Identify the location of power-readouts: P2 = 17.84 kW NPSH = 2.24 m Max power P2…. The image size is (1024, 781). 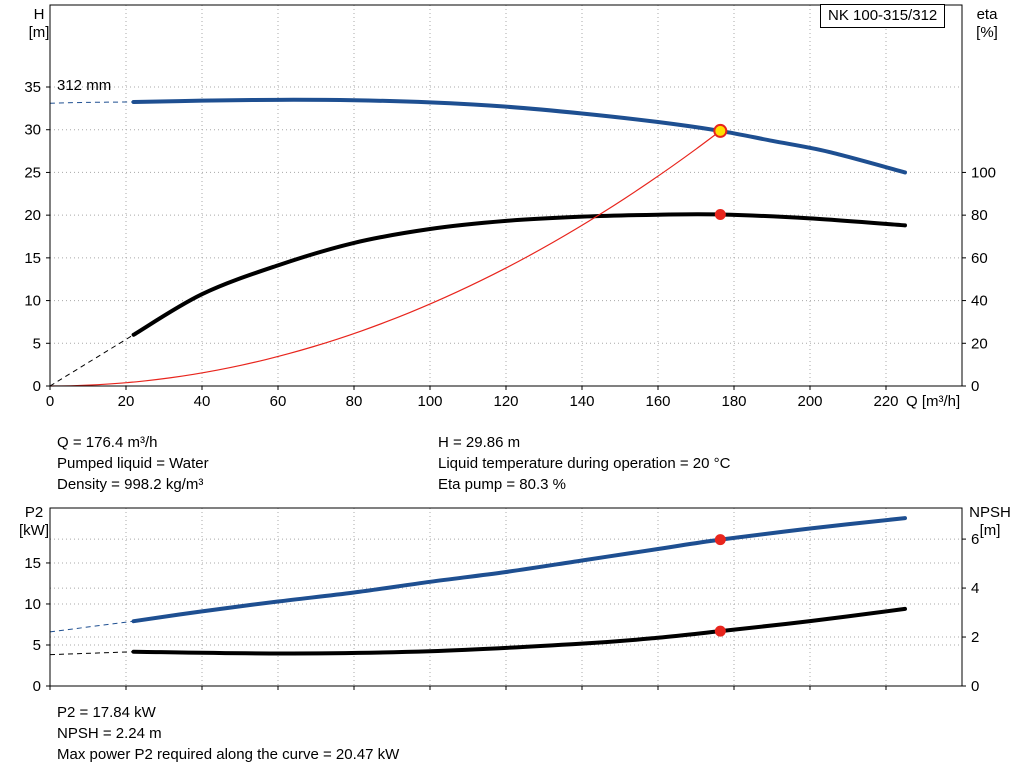
(228, 733).